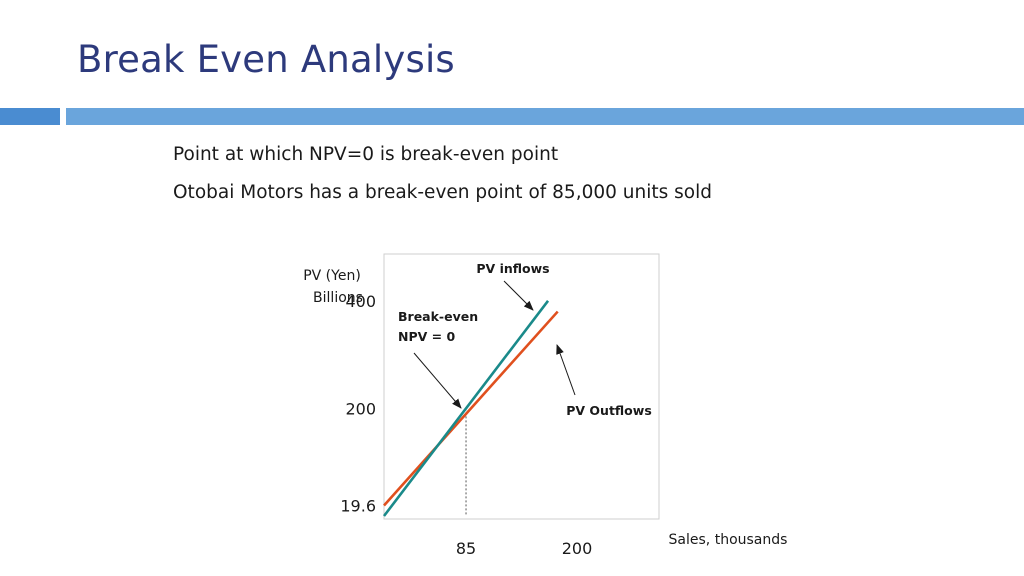 The image size is (1024, 576). I want to click on title-rule-accent, so click(30, 116).